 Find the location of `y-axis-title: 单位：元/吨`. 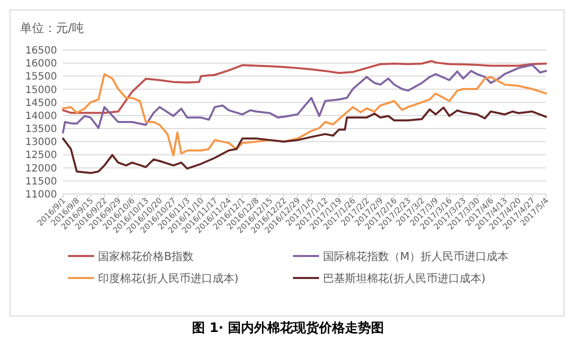

y-axis-title: 单位：元/吨 is located at coordinates (52, 28).